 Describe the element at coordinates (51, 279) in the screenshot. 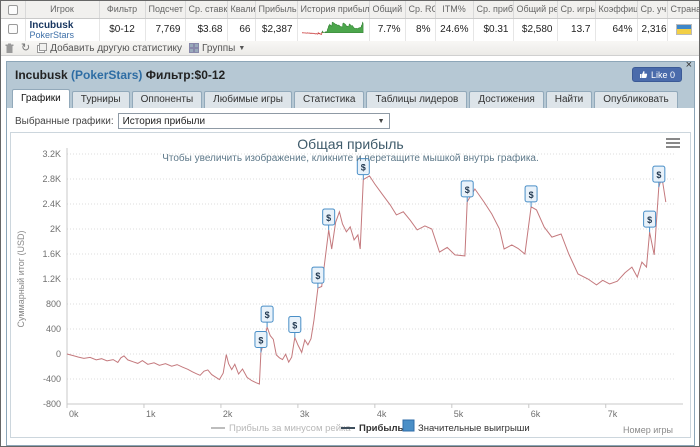

I see `y-tick-label: 1.2K` at that location.